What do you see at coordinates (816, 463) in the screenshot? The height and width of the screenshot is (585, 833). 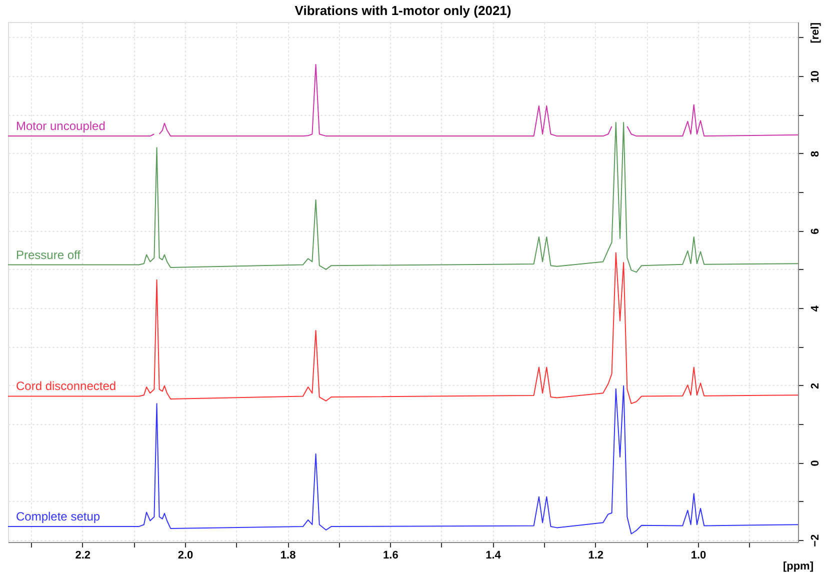 I see `y-tick-label: 0` at bounding box center [816, 463].